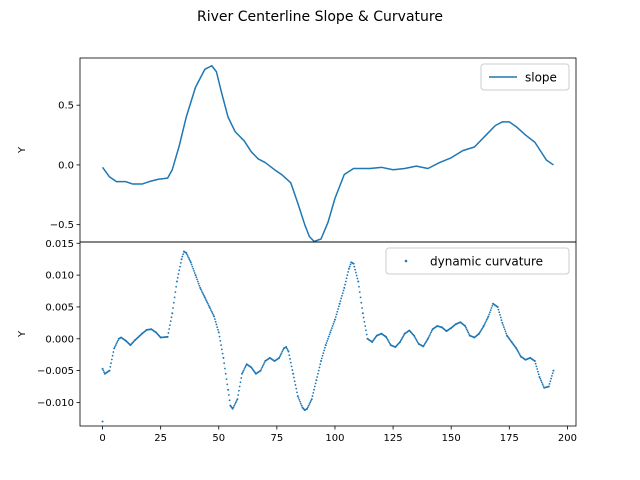  I want to click on x-tick-label: 0, so click(102, 438).